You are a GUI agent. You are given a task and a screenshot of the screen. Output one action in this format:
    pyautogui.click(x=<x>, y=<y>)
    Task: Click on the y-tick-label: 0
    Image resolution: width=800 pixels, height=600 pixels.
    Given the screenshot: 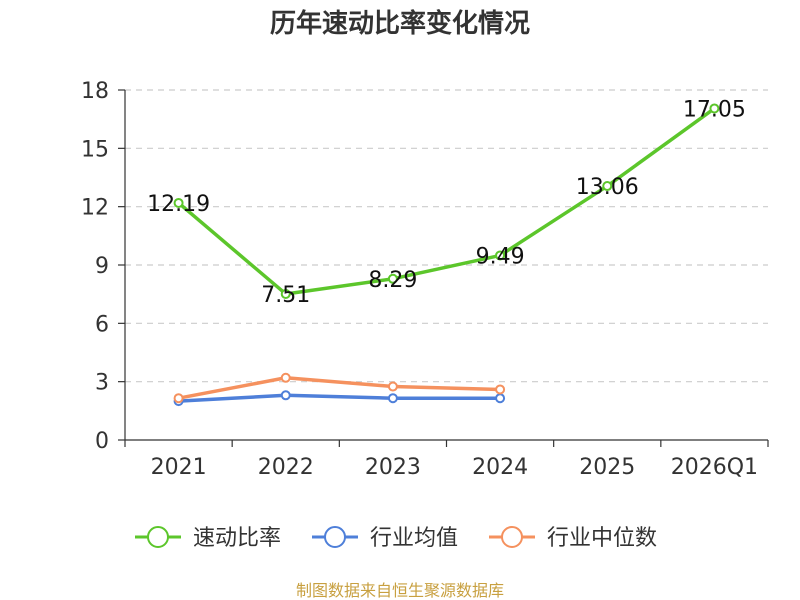 What is the action you would take?
    pyautogui.click(x=102, y=441)
    